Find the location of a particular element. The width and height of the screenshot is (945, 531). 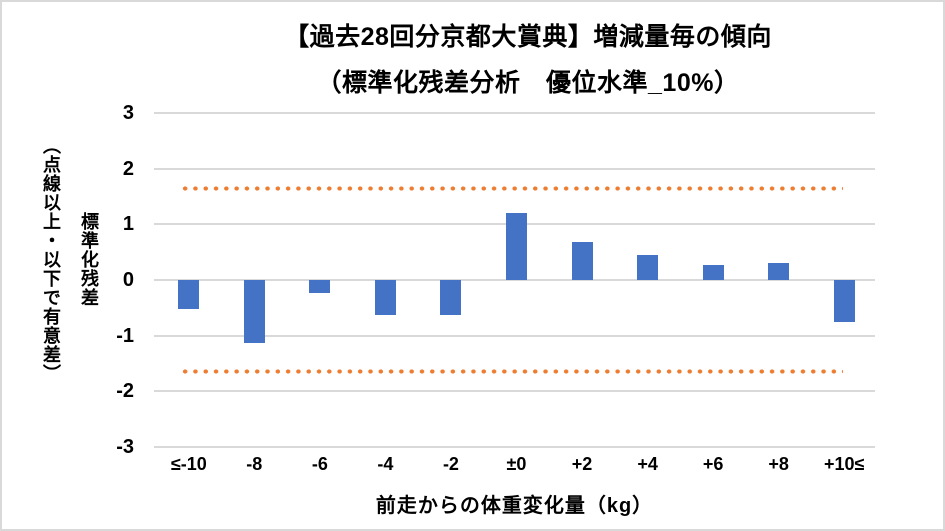

bar--4 is located at coordinates (385, 298).